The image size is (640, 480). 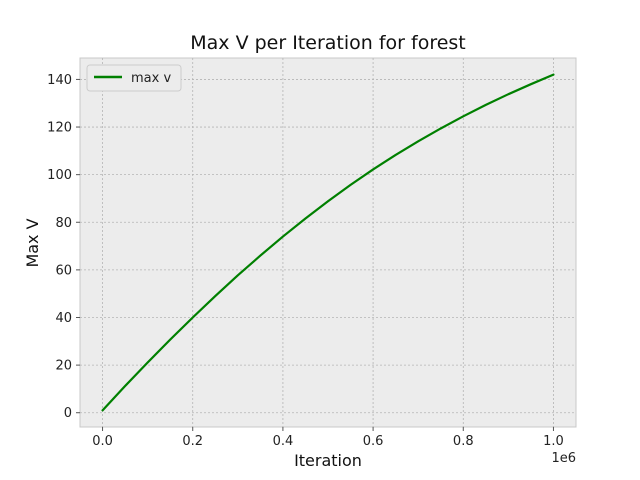 What do you see at coordinates (68, 413) in the screenshot?
I see `y-tick-label: 0` at bounding box center [68, 413].